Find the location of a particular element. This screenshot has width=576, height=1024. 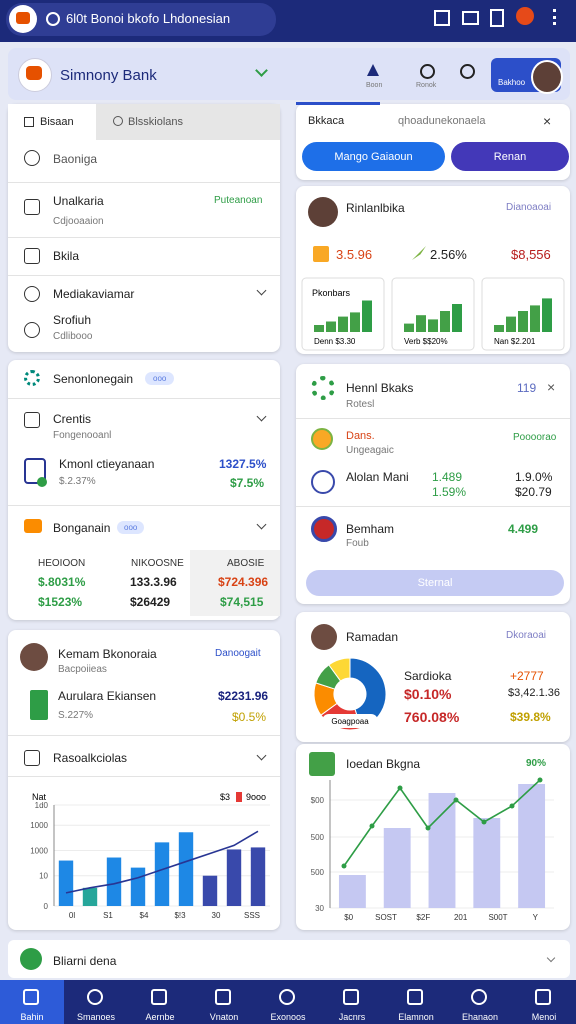

coin-icon is located at coordinates (322, 439).